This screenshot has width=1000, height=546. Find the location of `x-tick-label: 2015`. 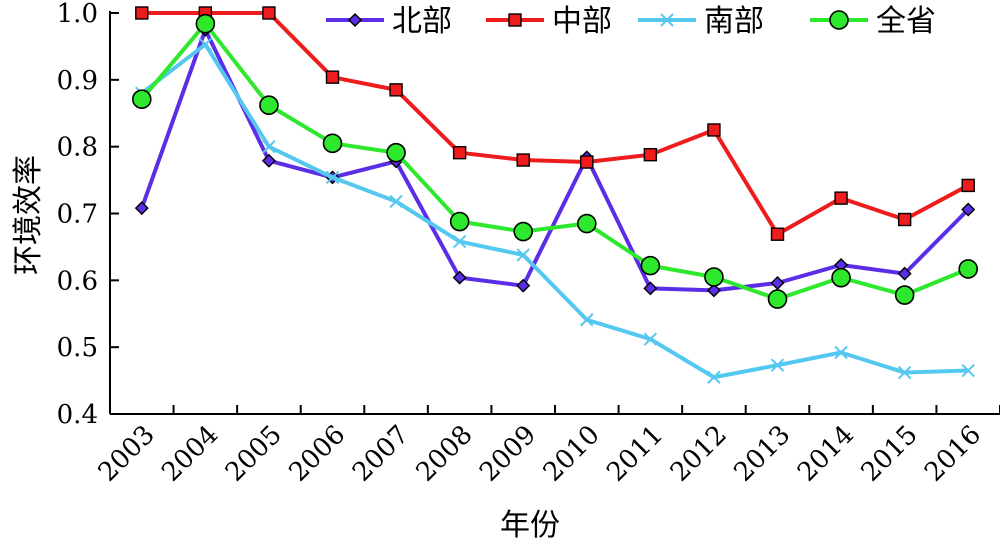

x-tick-label: 2015 is located at coordinates (890, 454).